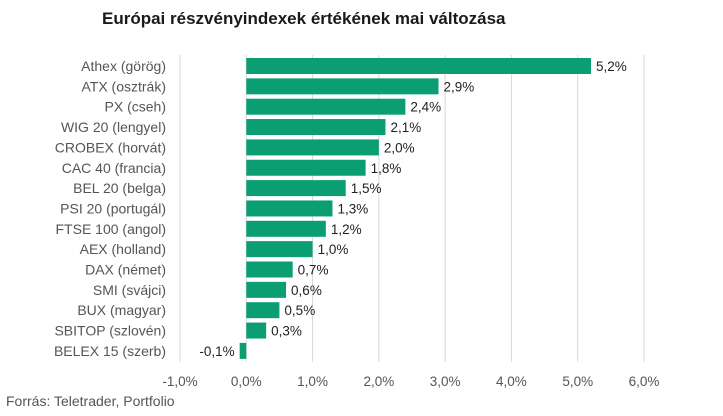 Image resolution: width=723 pixels, height=416 pixels. Describe the element at coordinates (346, 229) in the screenshot. I see `data-label: 1,2%` at that location.